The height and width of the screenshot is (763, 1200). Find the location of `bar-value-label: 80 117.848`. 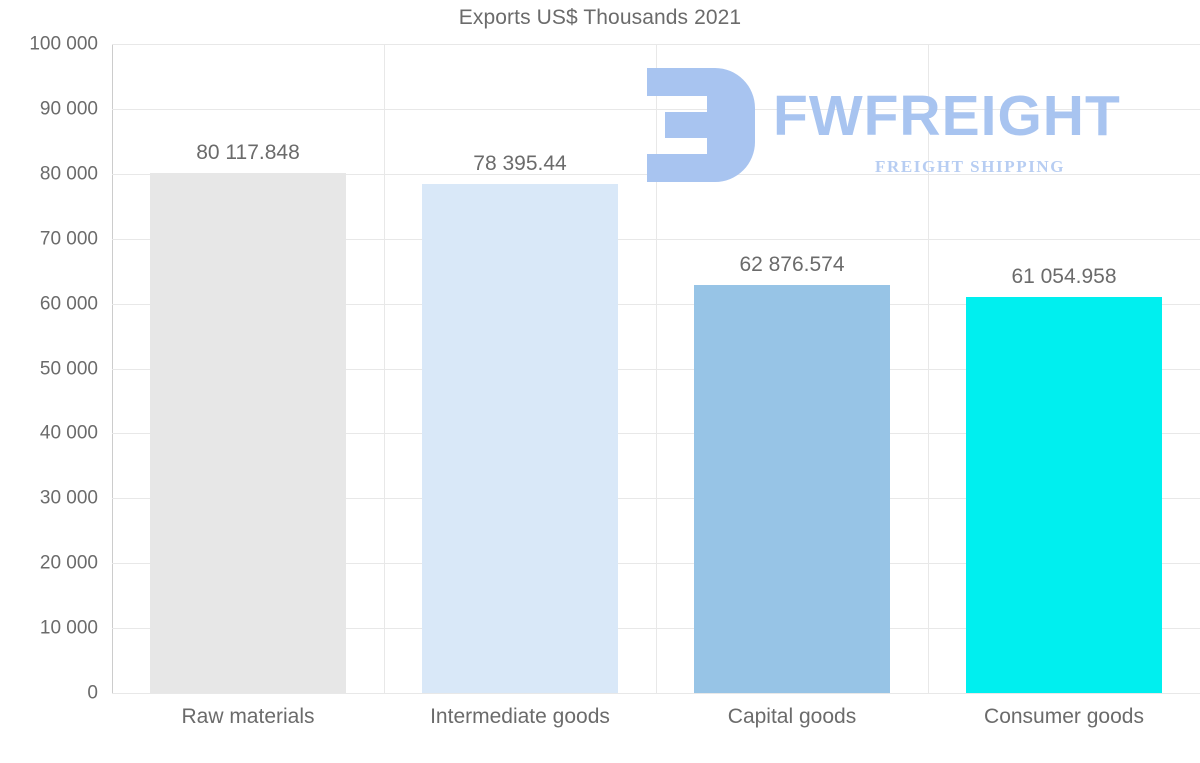

bar-value-label: 80 117.848 is located at coordinates (248, 153).